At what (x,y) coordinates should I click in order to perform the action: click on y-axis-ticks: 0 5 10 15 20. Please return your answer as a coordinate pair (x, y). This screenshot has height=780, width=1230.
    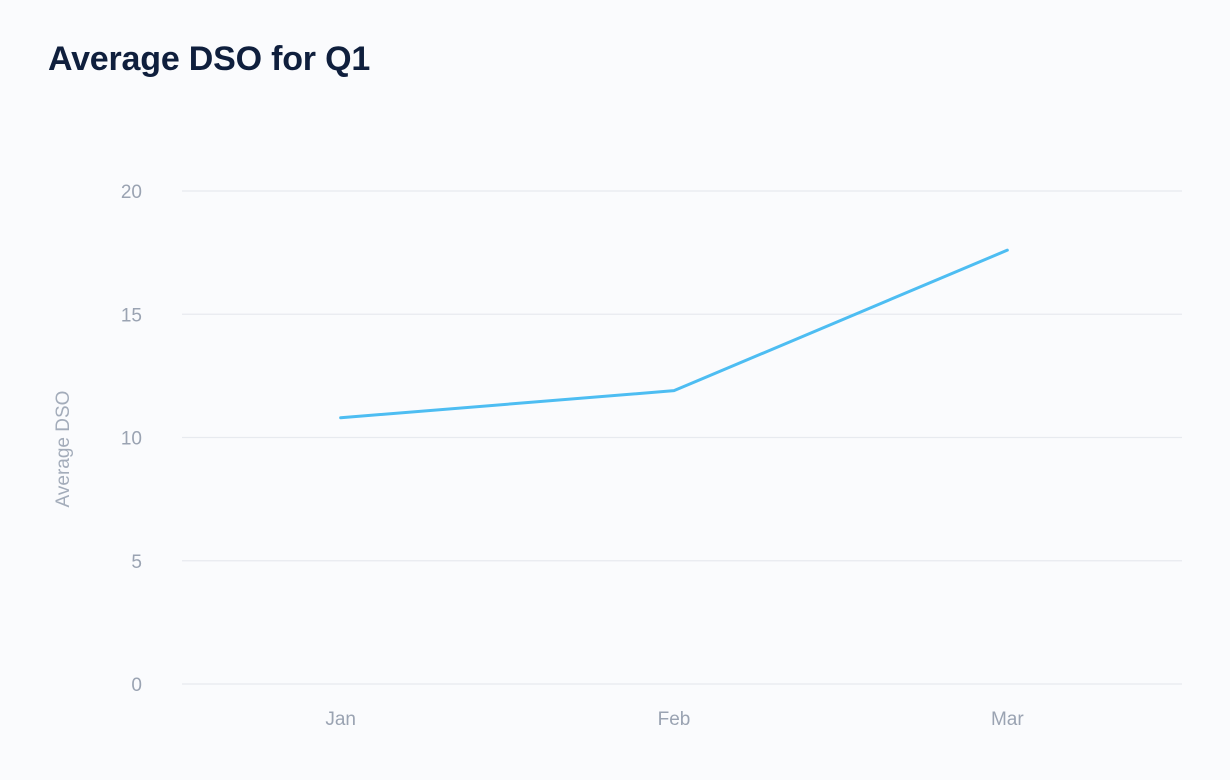
    Looking at the image, I should click on (131, 439).